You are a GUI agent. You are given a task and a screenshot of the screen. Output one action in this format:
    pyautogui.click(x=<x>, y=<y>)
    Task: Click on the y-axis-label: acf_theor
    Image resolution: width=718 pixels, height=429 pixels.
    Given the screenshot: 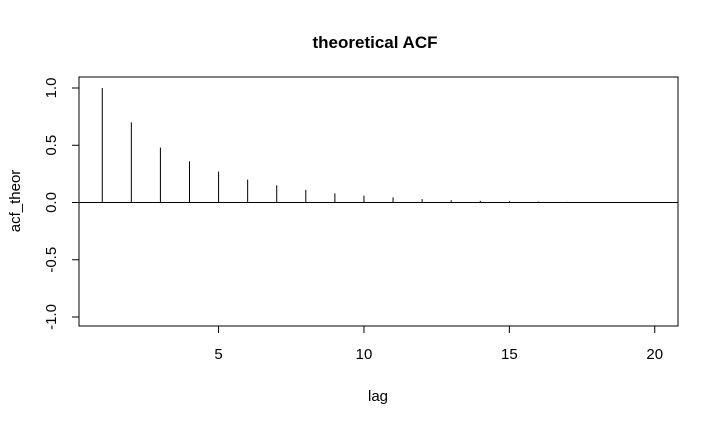 What is the action you would take?
    pyautogui.click(x=15, y=201)
    